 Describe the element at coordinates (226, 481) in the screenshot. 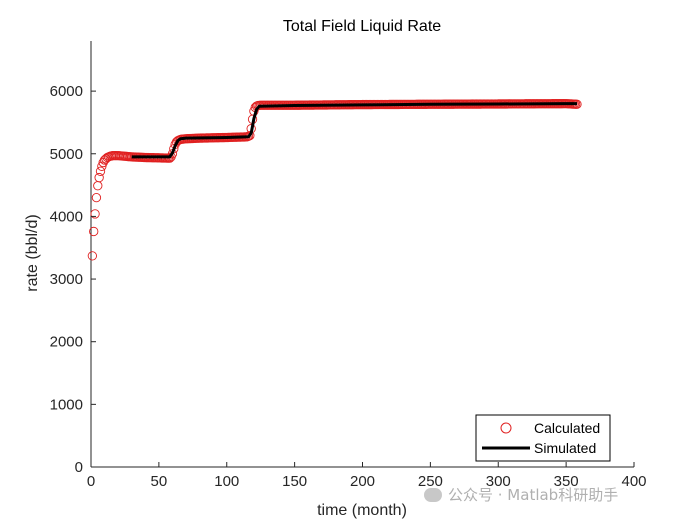

I see `x-tick-label: 100` at that location.